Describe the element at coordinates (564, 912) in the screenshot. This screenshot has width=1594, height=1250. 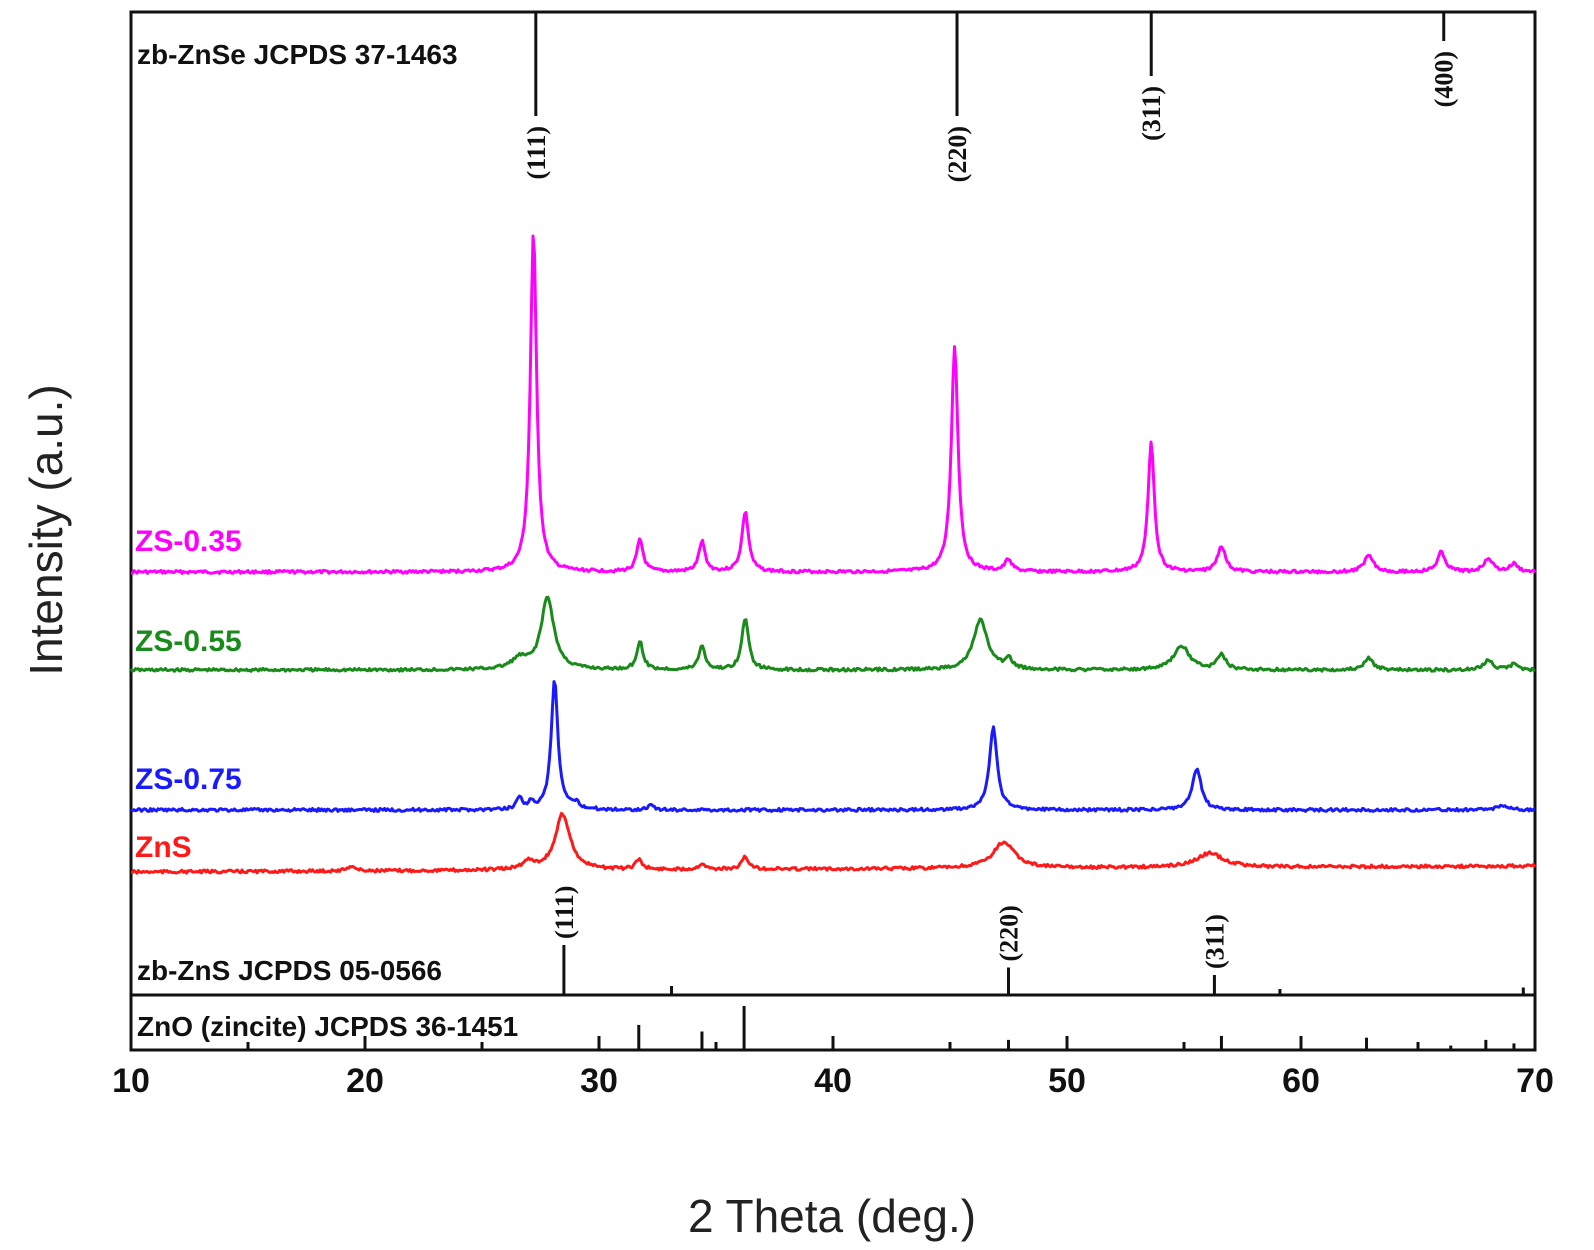
I see `zns-miller-index-label: (111)` at that location.